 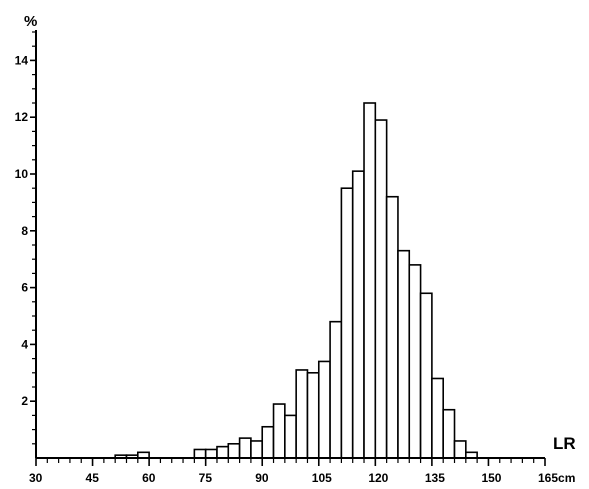 What do you see at coordinates (556, 478) in the screenshot?
I see `x-tick-label: 165cm` at bounding box center [556, 478].